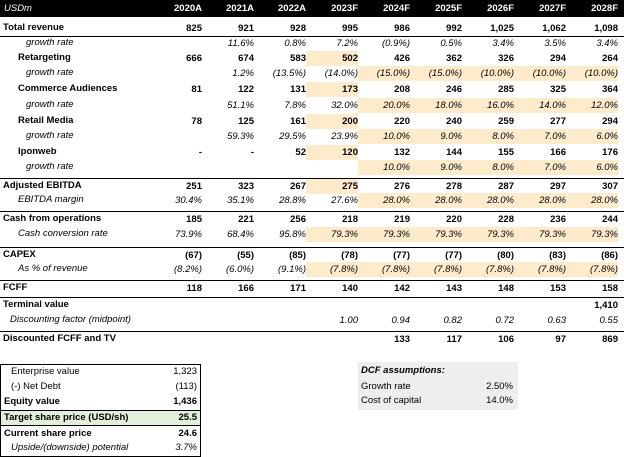 The height and width of the screenshot is (457, 624). I want to click on table-cell: 161, so click(298, 121).